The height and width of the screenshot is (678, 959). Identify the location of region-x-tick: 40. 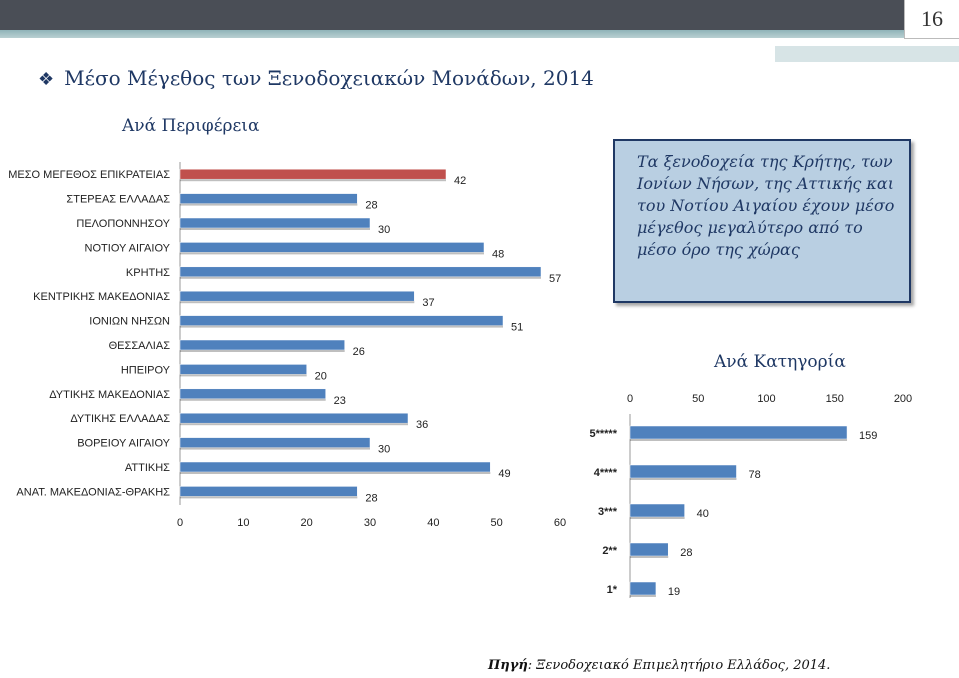
(433, 523).